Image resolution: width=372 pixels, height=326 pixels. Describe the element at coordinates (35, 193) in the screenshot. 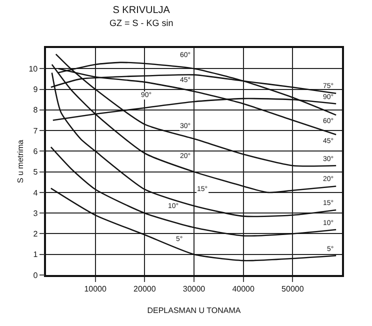

I see `y-tick-label: 4` at that location.